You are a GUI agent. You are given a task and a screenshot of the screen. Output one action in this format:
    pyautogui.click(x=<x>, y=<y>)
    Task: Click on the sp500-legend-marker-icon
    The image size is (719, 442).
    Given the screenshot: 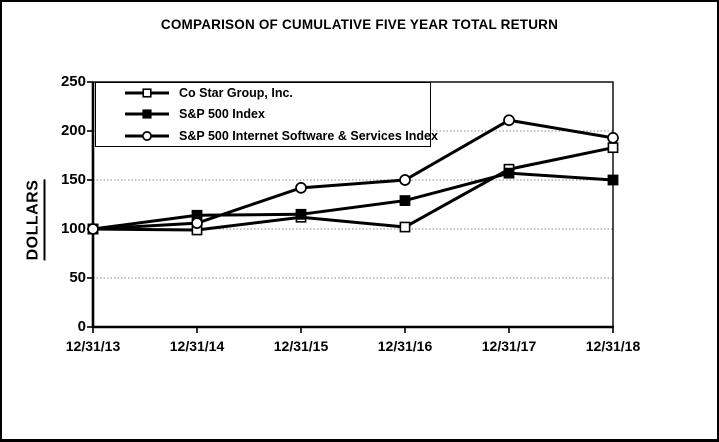 What is the action you would take?
    pyautogui.click(x=147, y=114)
    